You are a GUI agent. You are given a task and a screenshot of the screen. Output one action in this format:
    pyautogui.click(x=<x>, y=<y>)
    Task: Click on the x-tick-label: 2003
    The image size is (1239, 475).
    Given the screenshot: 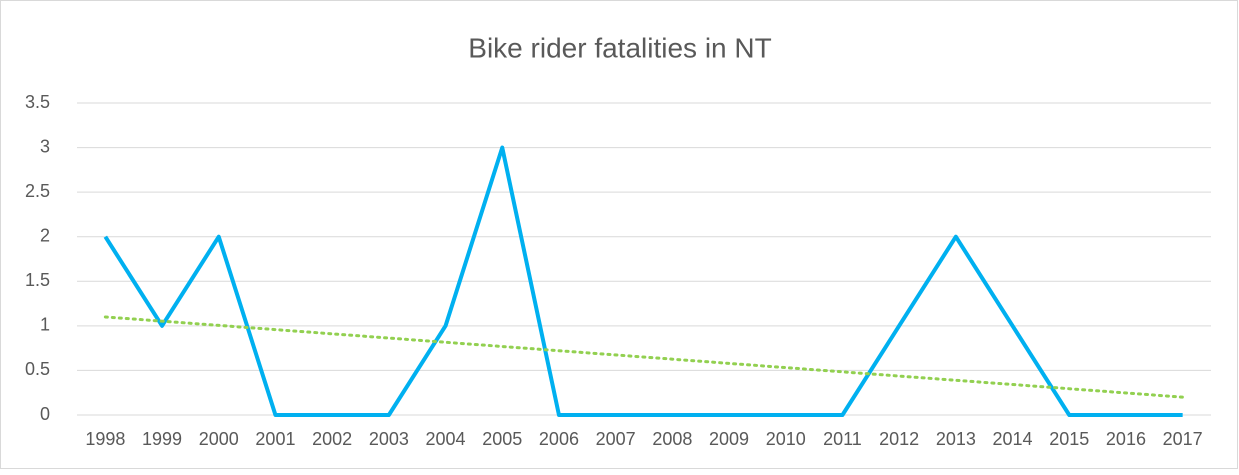 What is the action you would take?
    pyautogui.click(x=389, y=439)
    